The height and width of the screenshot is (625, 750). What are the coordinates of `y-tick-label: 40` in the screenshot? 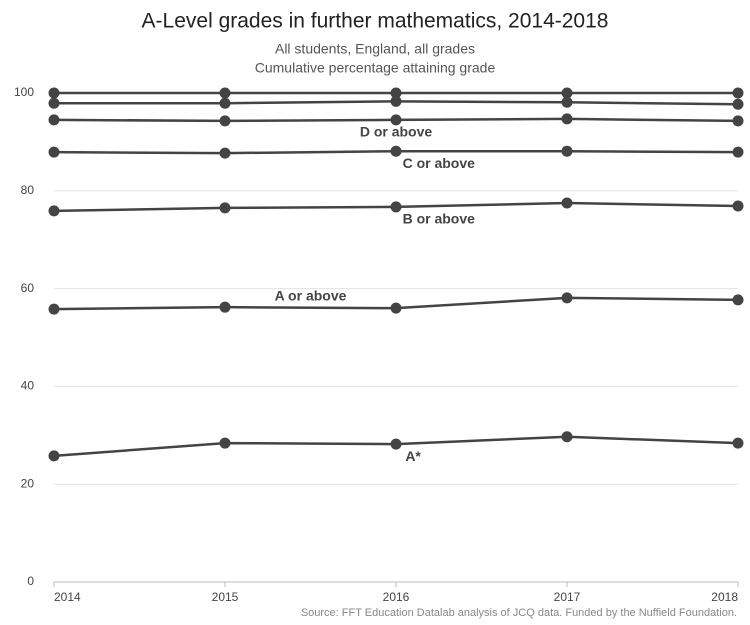 It's located at (28, 386).